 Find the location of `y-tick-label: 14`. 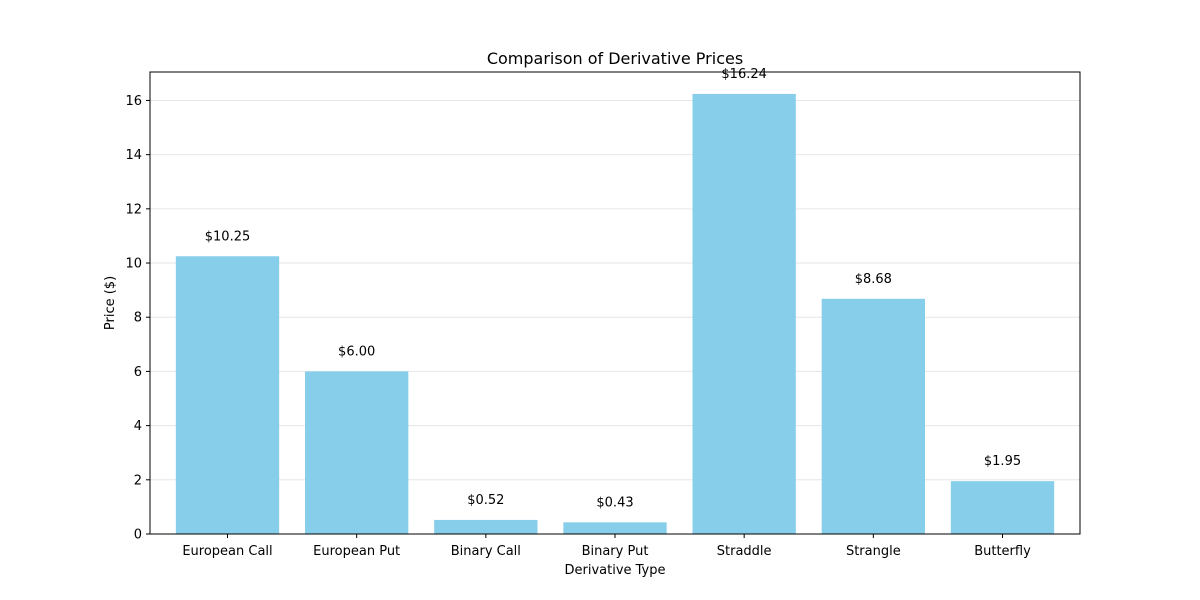

y-tick-label: 14 is located at coordinates (133, 155).